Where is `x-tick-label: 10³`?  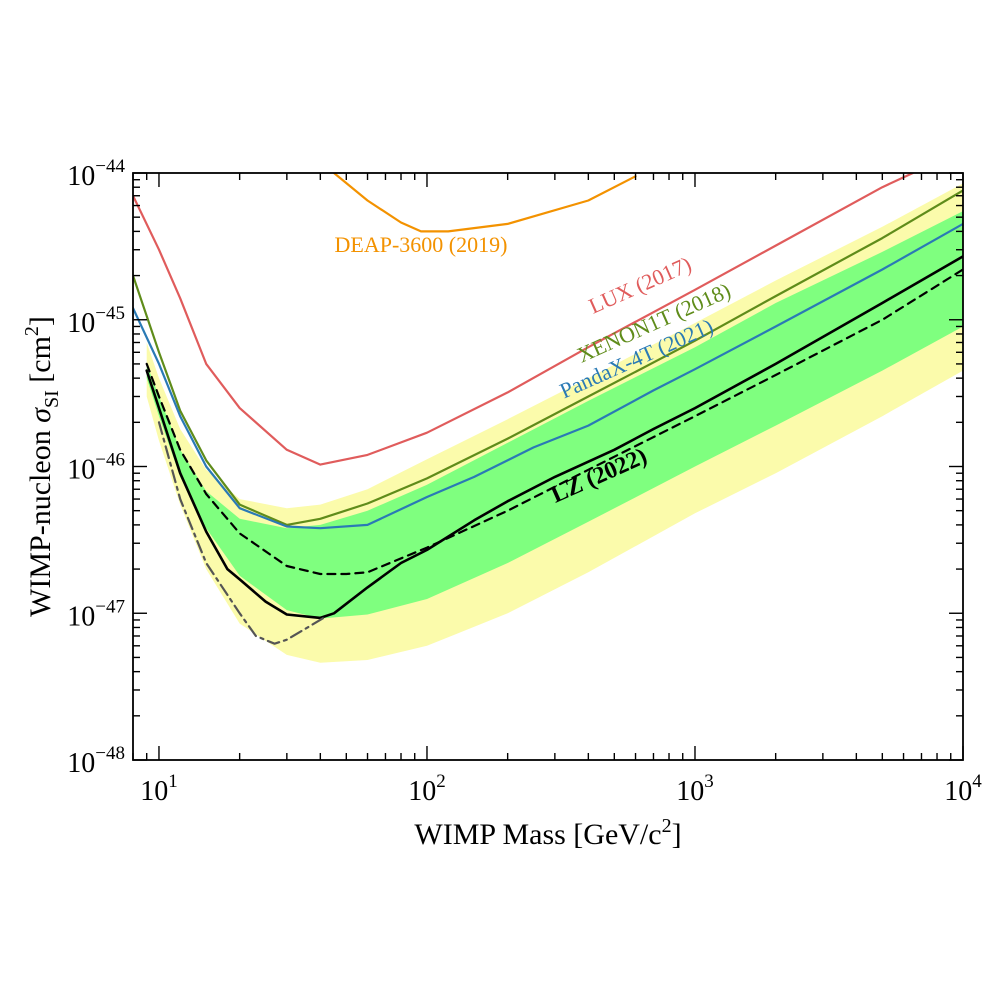 x-tick-label: 10³ is located at coordinates (695, 789).